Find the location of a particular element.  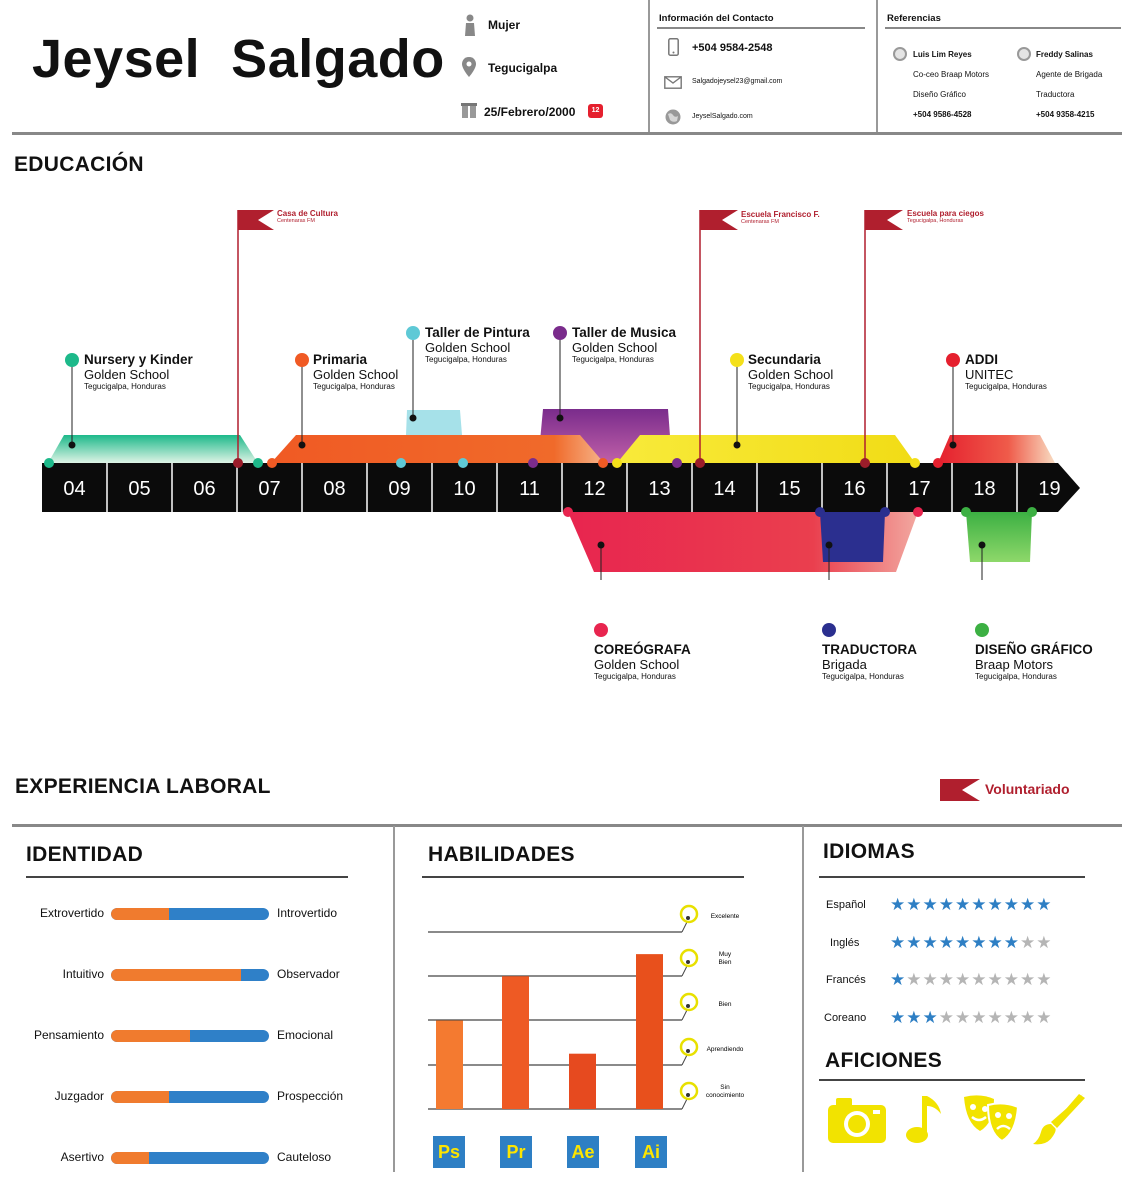

axis-year-label: 11 is located at coordinates (529, 489).